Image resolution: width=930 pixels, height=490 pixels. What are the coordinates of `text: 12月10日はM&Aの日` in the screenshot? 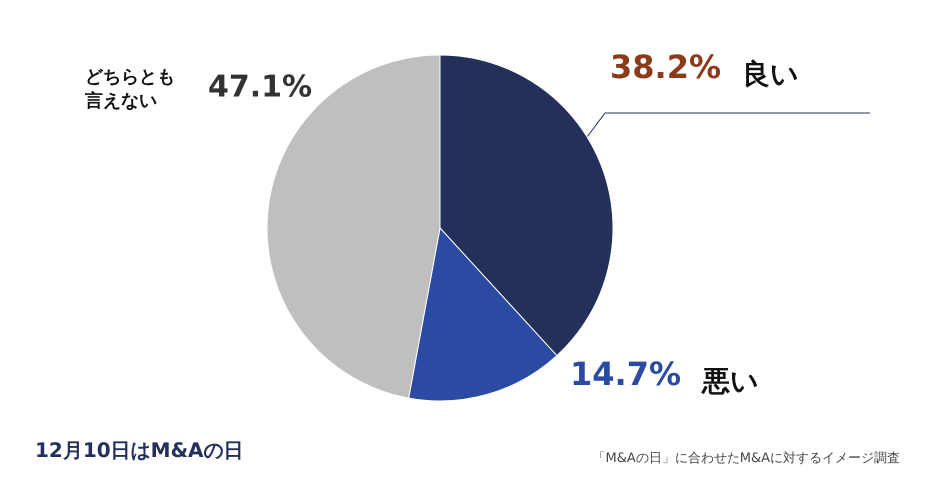 It's located at (139, 450).